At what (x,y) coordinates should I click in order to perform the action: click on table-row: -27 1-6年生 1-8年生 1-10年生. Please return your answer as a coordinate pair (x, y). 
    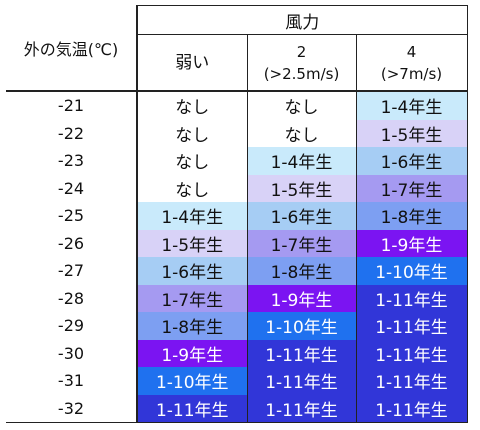
    Looking at the image, I should click on (237, 271).